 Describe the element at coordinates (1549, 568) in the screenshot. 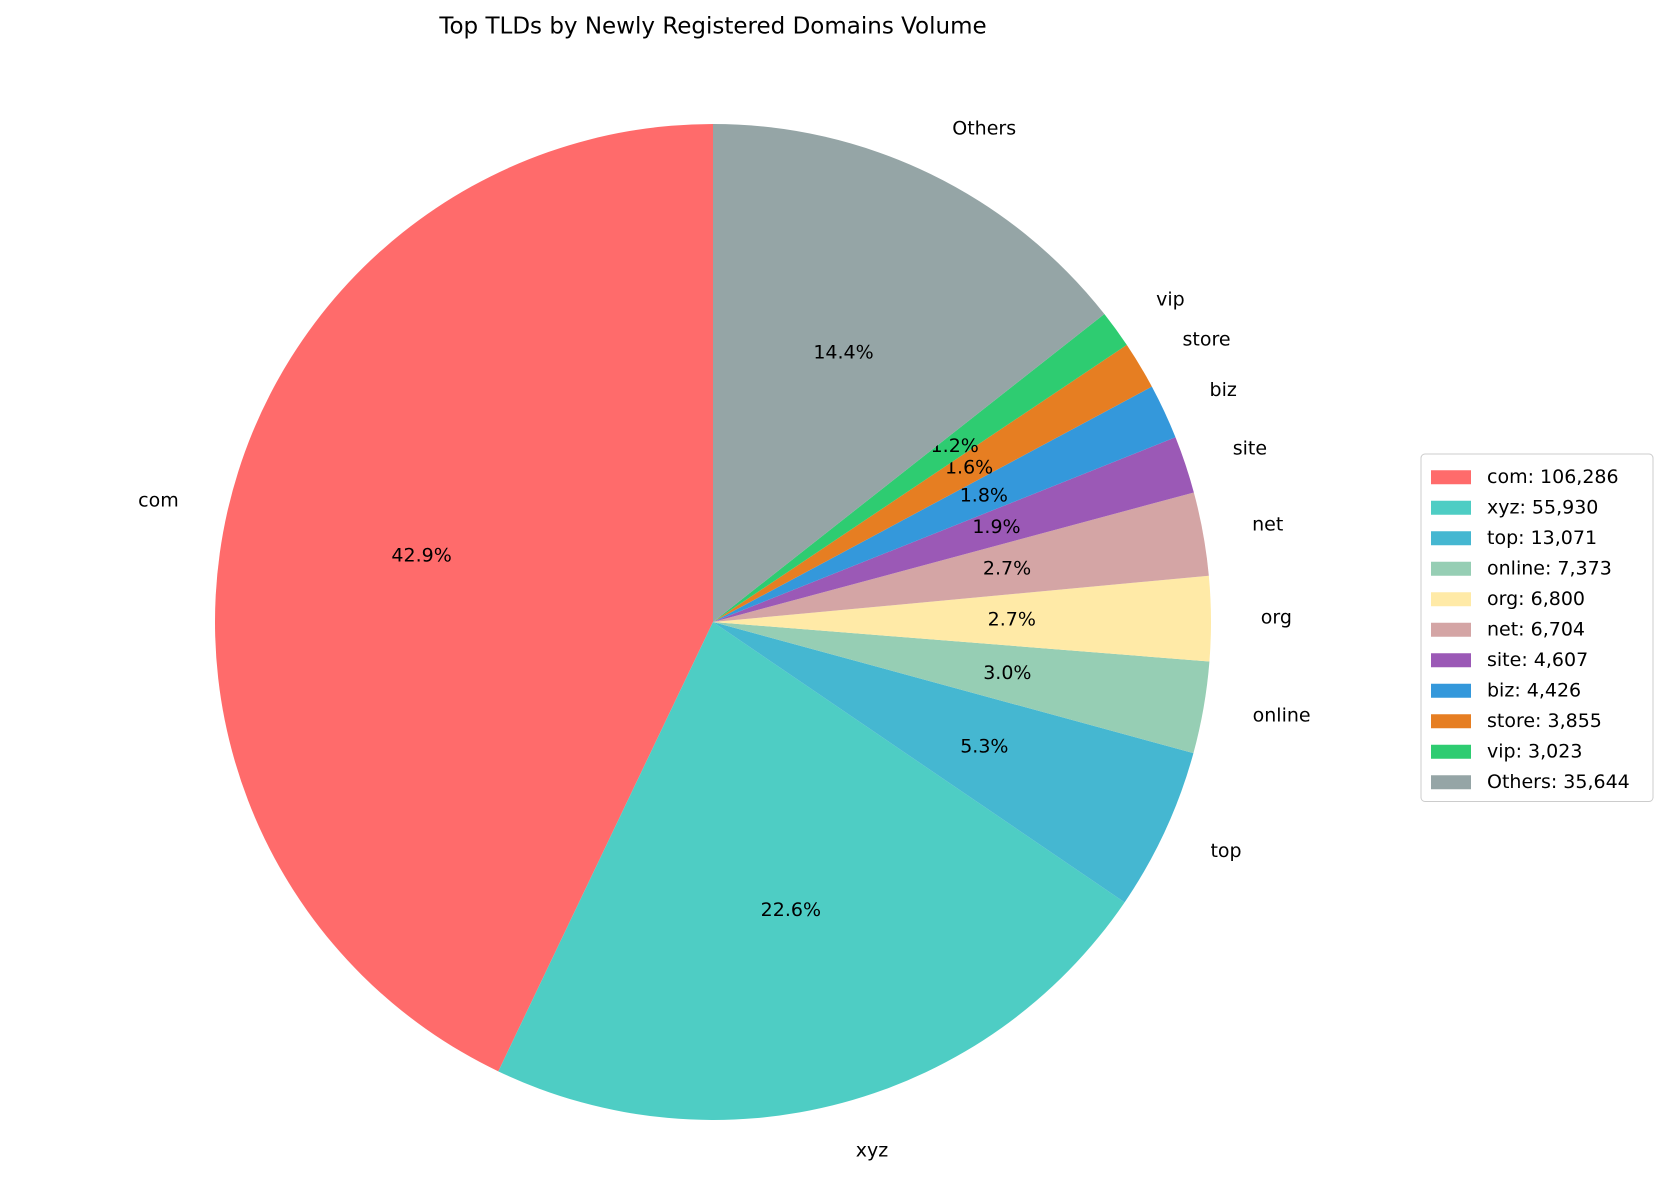

I see `legend-label: online: 7,373` at that location.